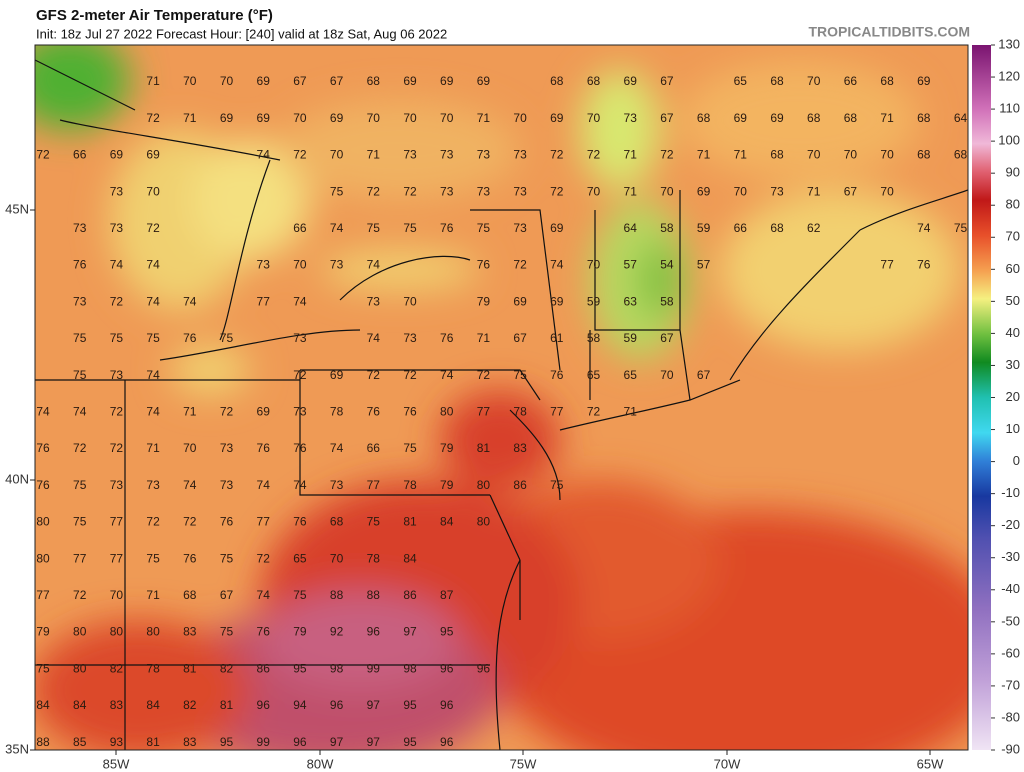  What do you see at coordinates (117, 668) in the screenshot?
I see `temperature-label: 82` at bounding box center [117, 668].